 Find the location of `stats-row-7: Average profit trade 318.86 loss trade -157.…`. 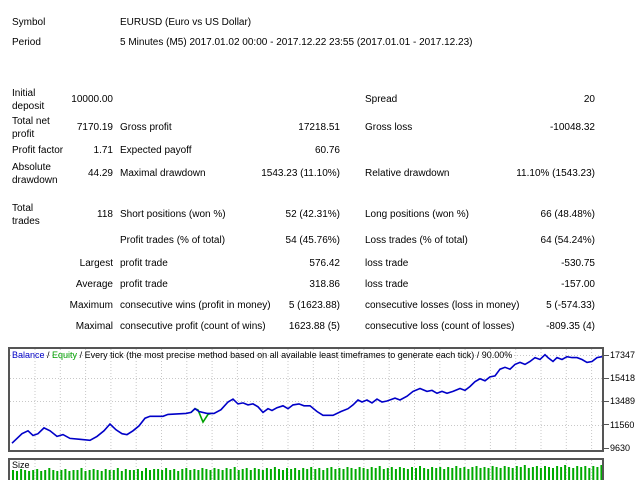

stats-row-7: Average profit trade 318.86 loss trade -157.… is located at coordinates (320, 284).